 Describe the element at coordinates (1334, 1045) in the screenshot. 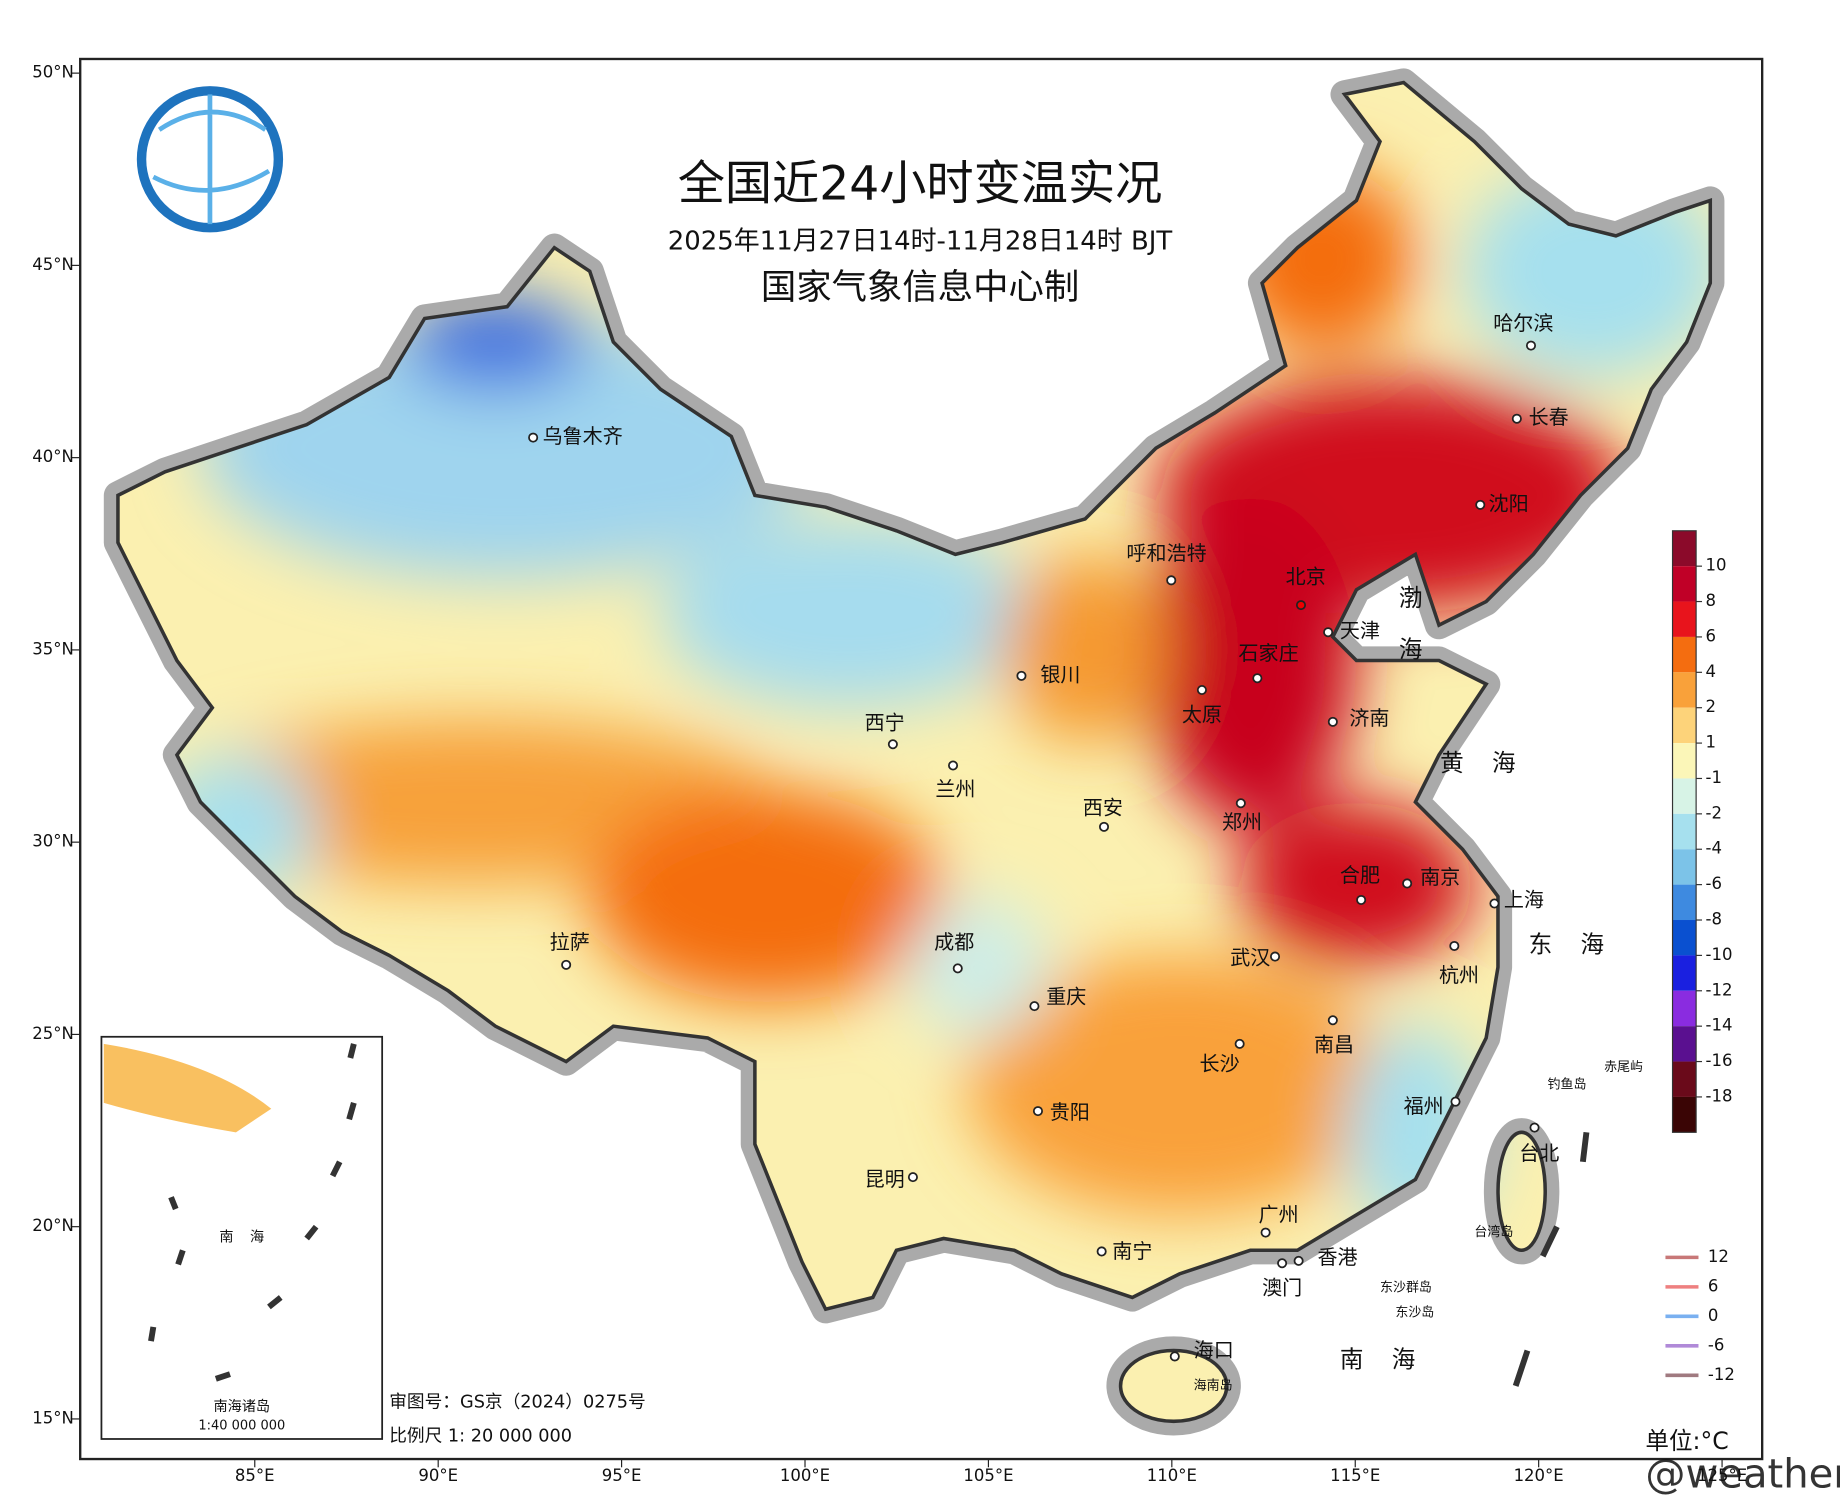

I see `city-label: 南昌` at that location.